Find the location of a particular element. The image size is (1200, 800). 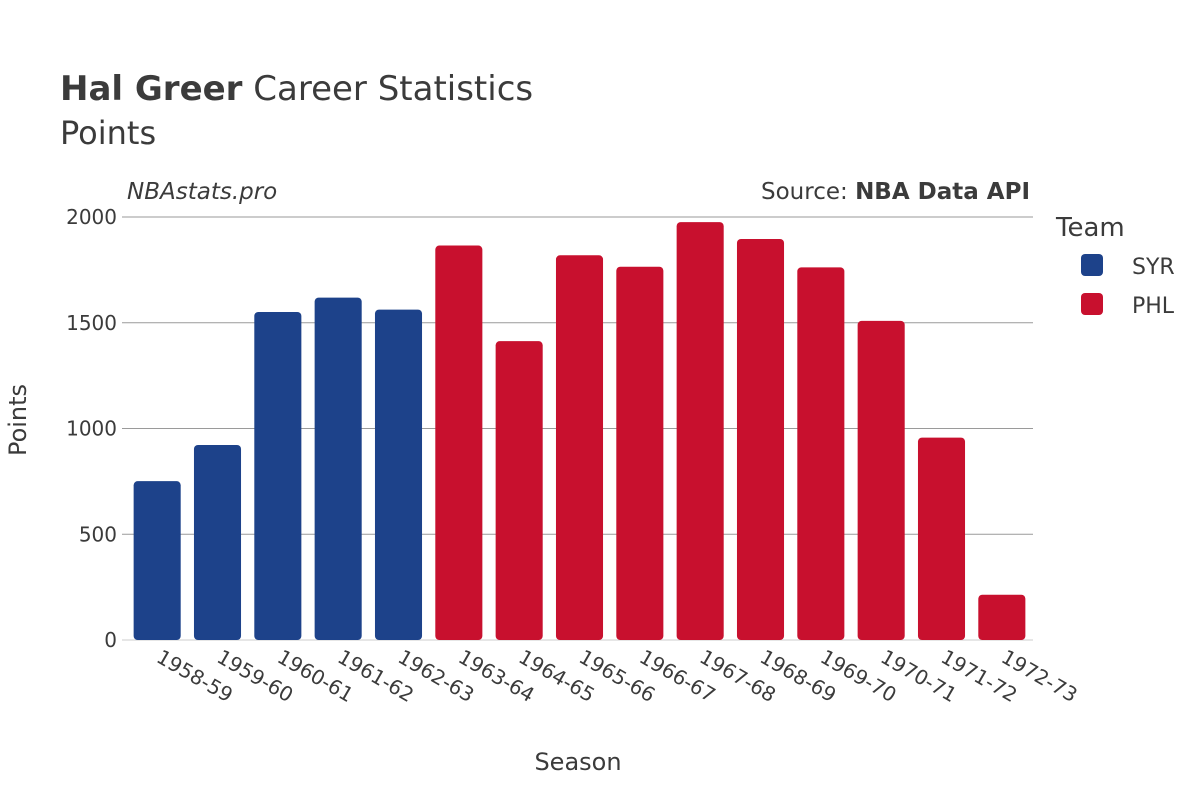

source-prefix: Source: is located at coordinates (808, 192).